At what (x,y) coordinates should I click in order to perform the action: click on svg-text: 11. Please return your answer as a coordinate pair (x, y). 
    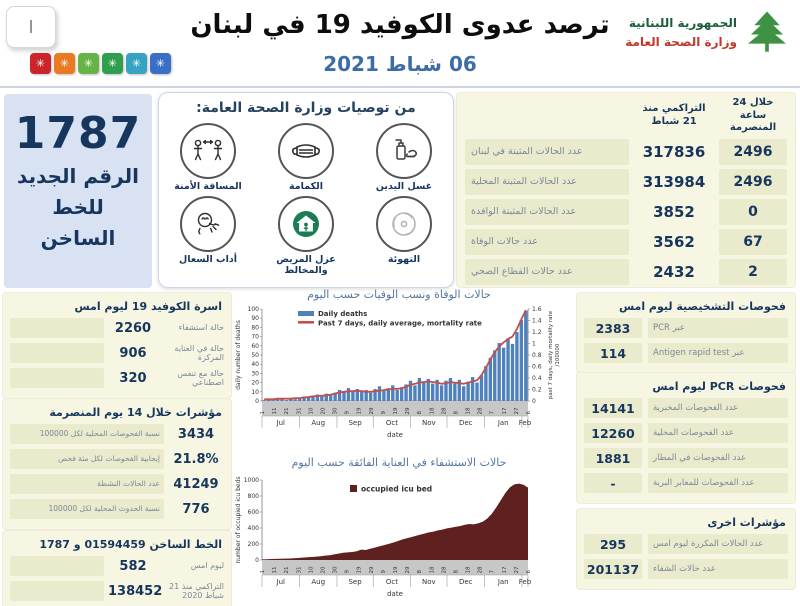
    Looking at the image, I should click on (275, 411).